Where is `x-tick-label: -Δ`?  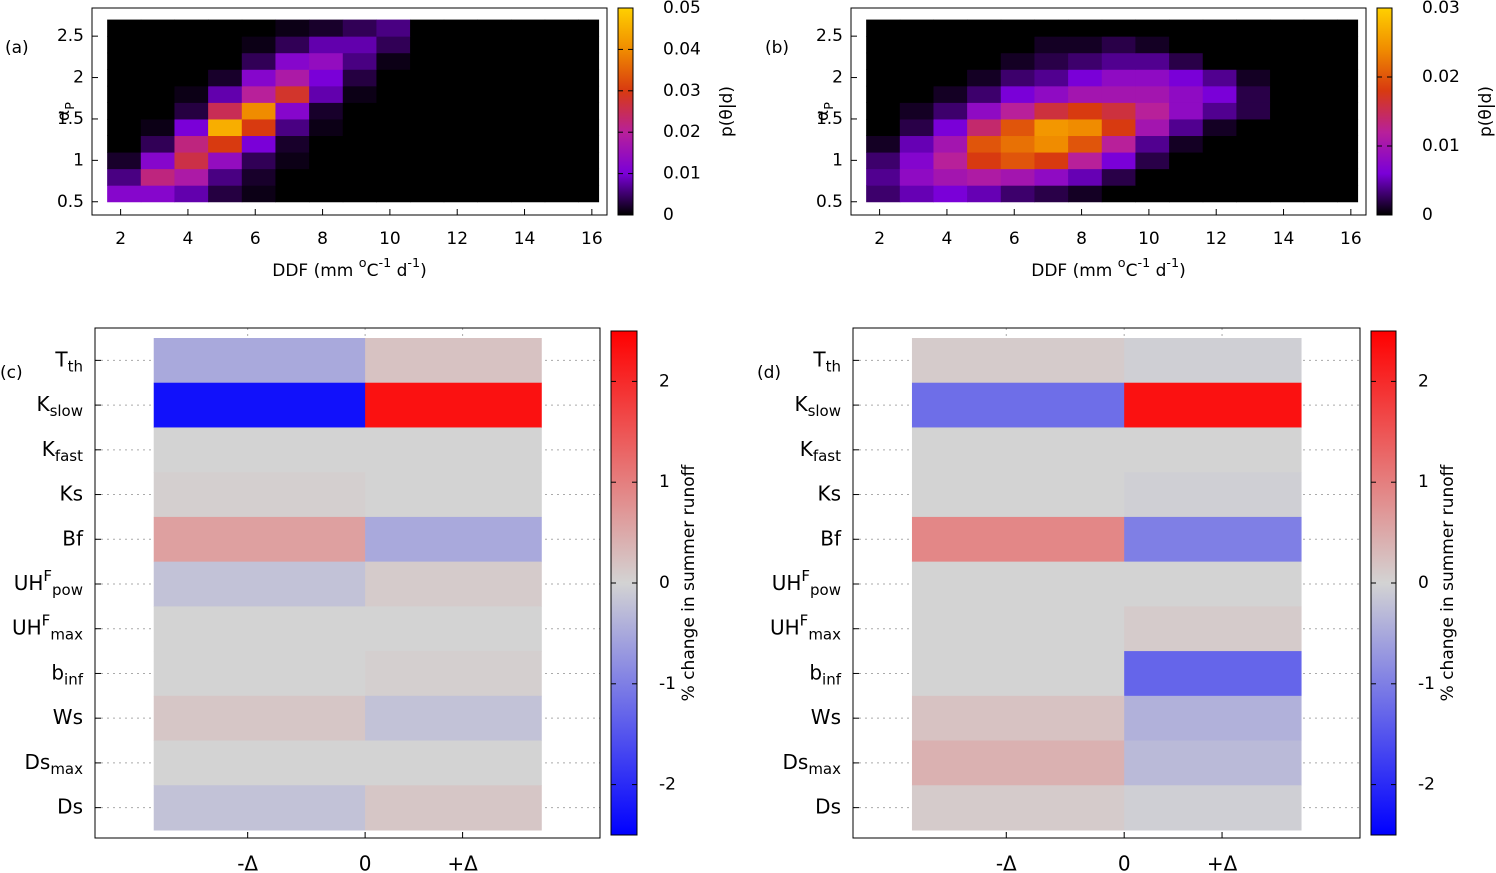 x-tick-label: -Δ is located at coordinates (247, 862).